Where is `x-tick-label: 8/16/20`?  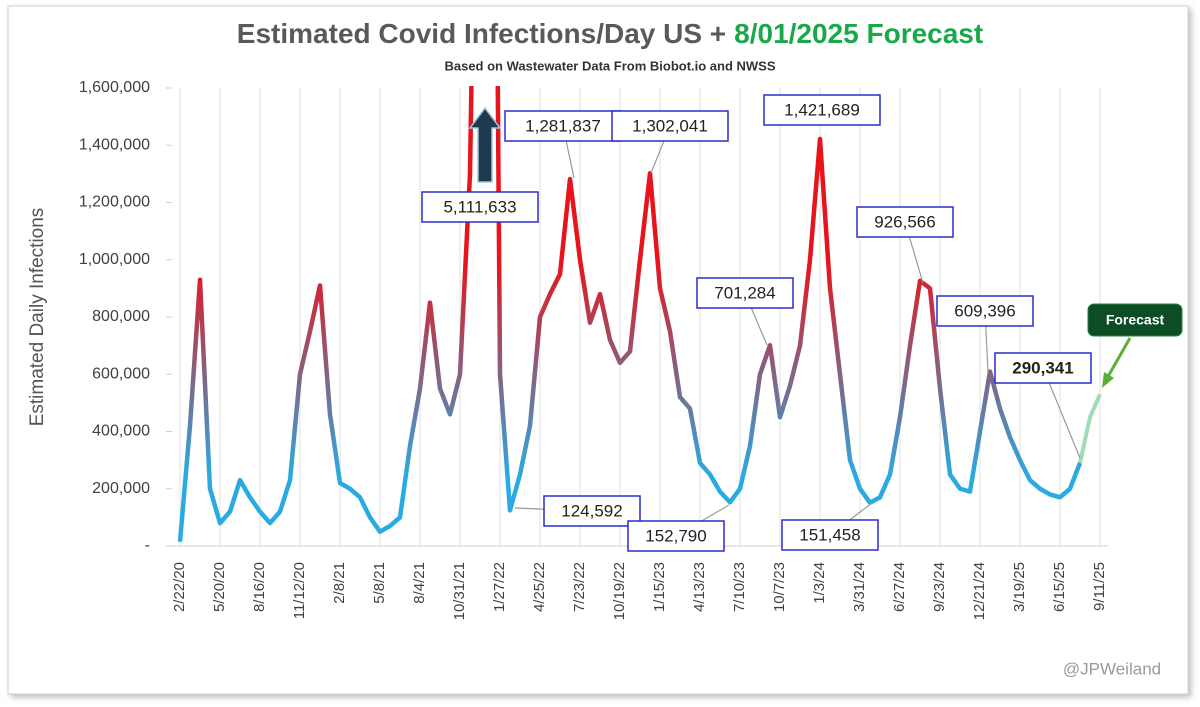
x-tick-label: 8/16/20 is located at coordinates (259, 587).